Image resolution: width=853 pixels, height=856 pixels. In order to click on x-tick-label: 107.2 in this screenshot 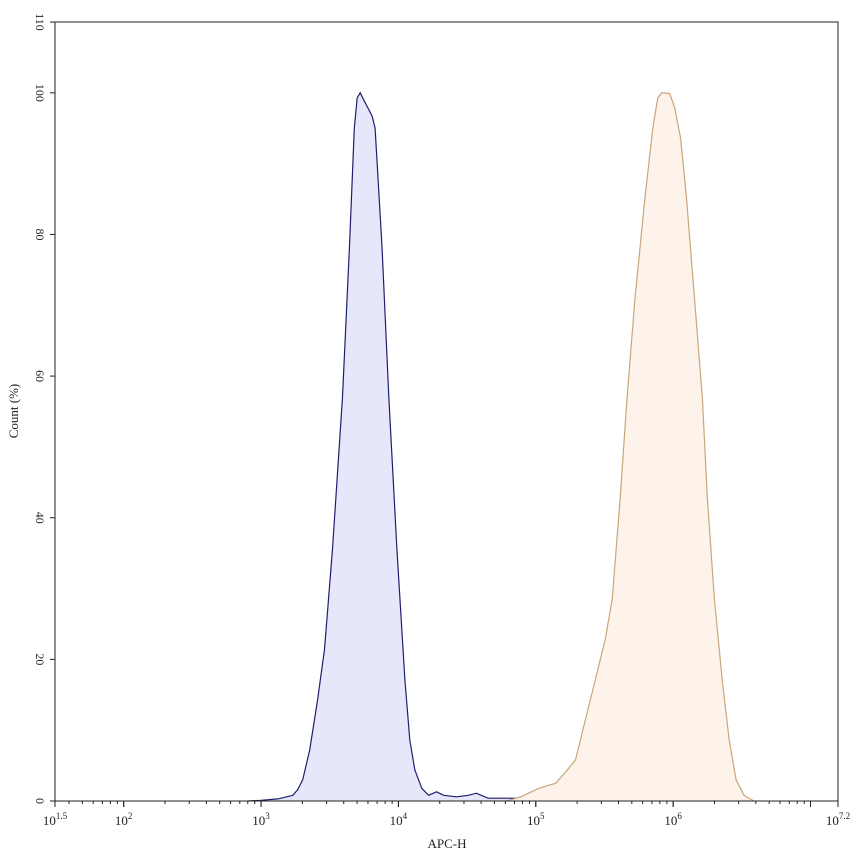, I will do `click(838, 819)`.